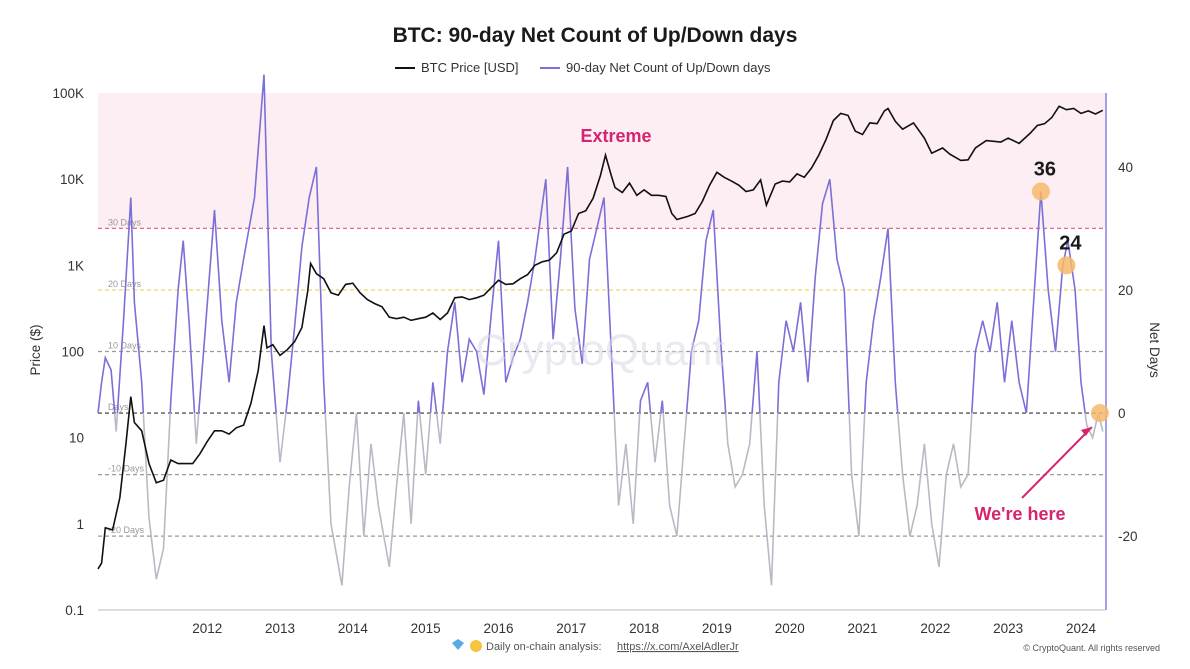 This screenshot has height=669, width=1190. What do you see at coordinates (470, 67) in the screenshot?
I see `legend-price-label: BTC Price [USD]` at bounding box center [470, 67].